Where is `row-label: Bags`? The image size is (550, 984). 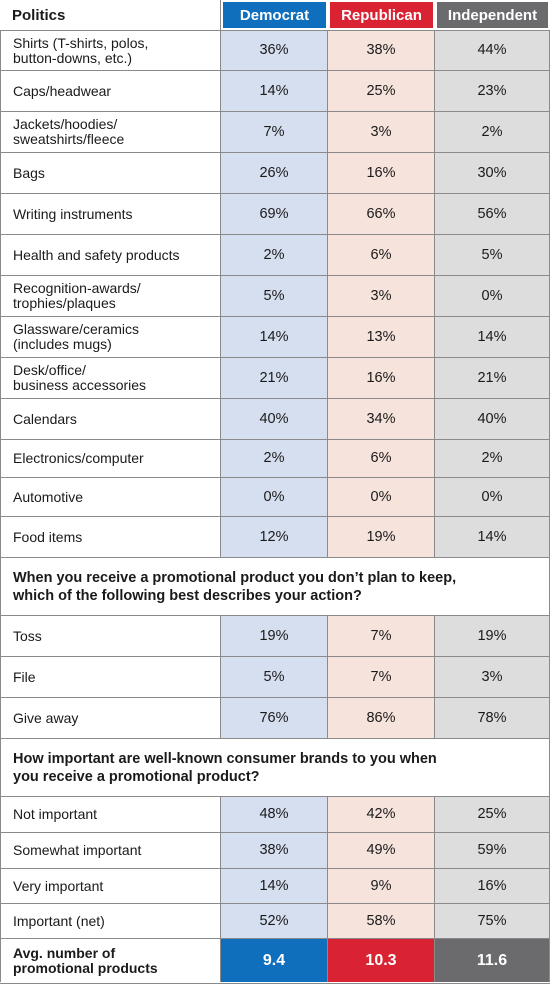
row-label: Bags is located at coordinates (110, 172).